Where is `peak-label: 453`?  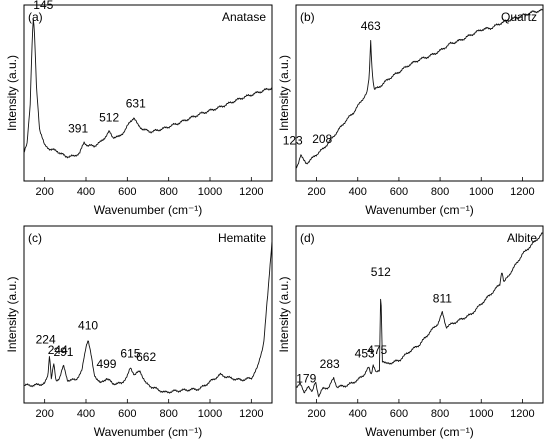
peak-label: 453 is located at coordinates (365, 354).